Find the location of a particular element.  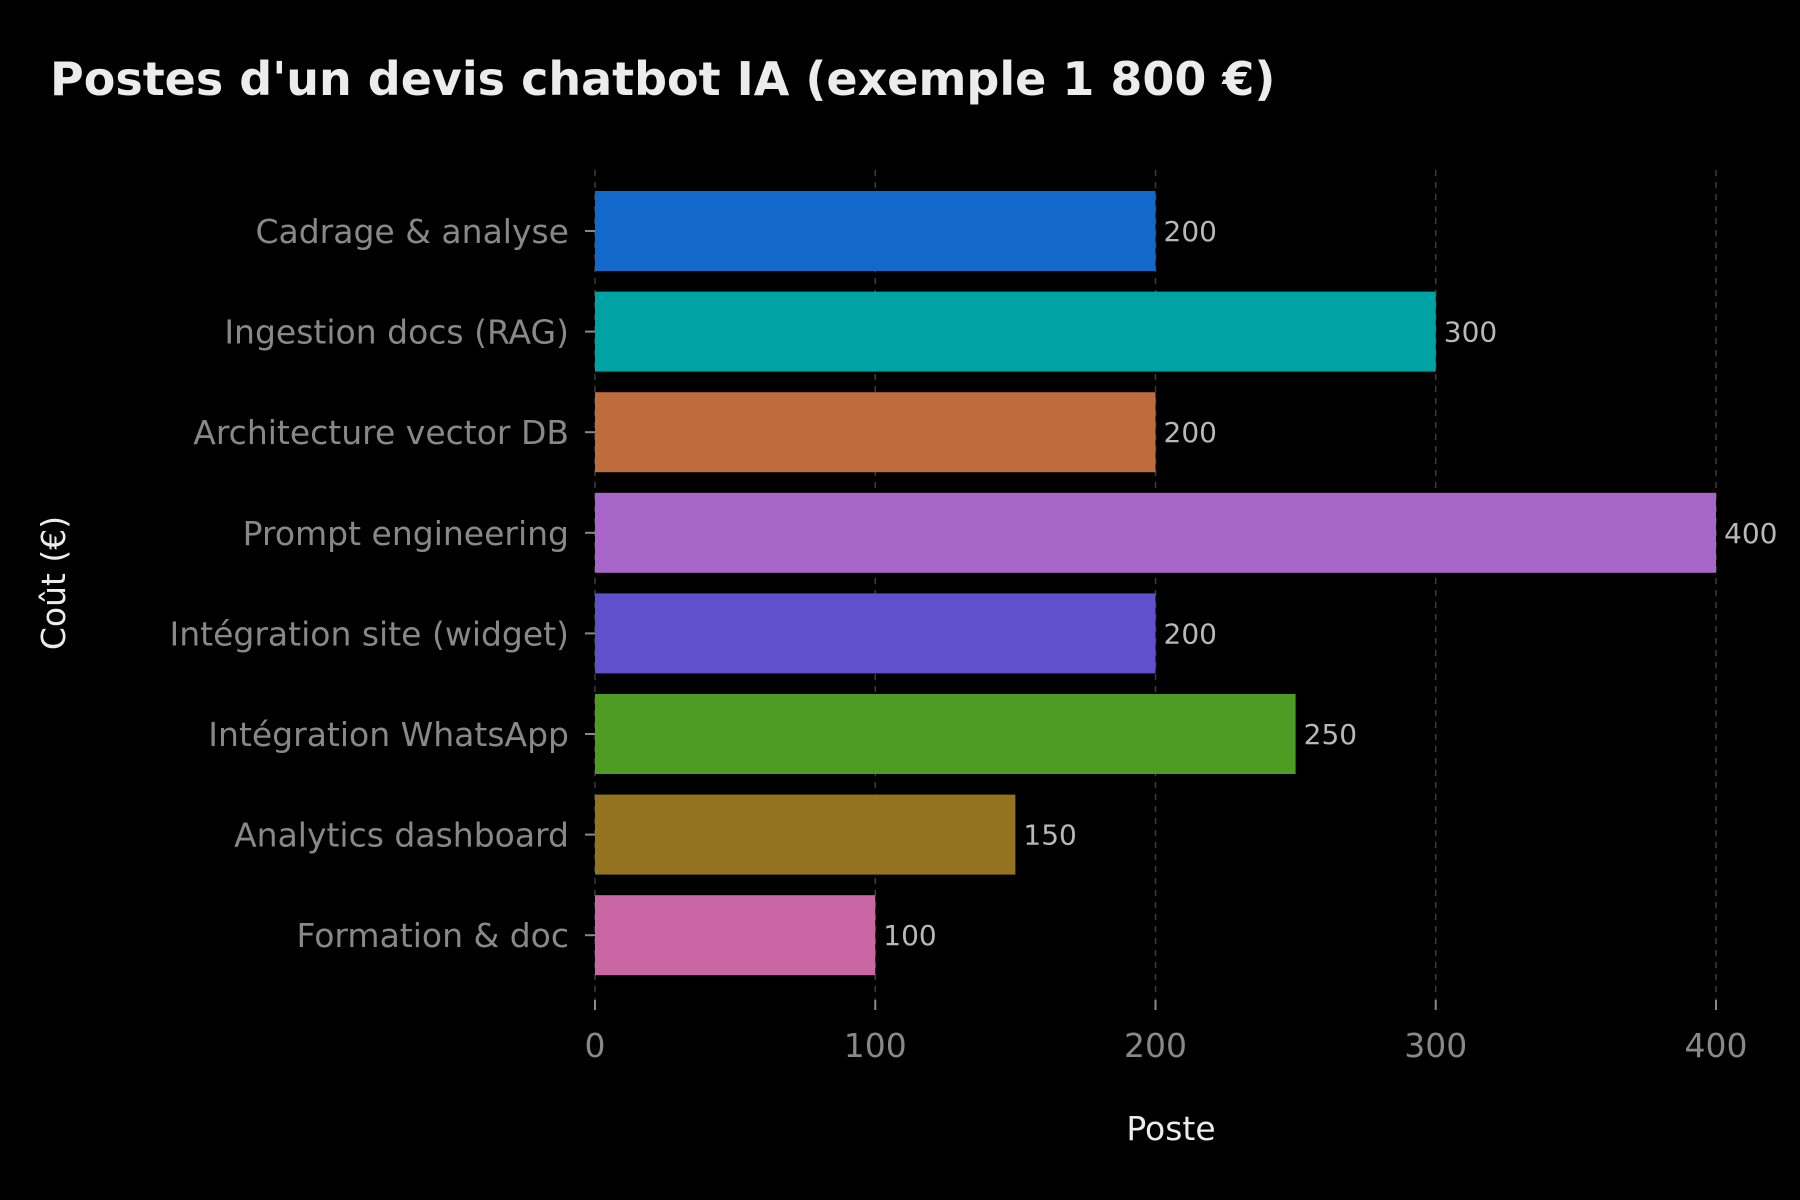

y-tick-label: Formation & doc is located at coordinates (432, 935).